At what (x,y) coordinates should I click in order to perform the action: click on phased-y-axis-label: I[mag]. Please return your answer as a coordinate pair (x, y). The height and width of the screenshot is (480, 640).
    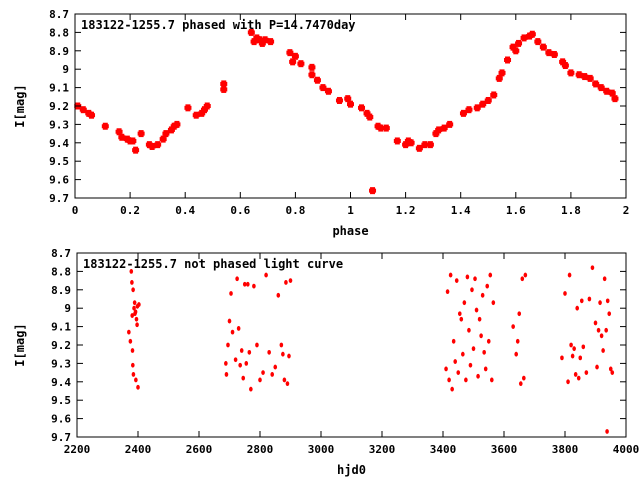
    Looking at the image, I should click on (20, 105).